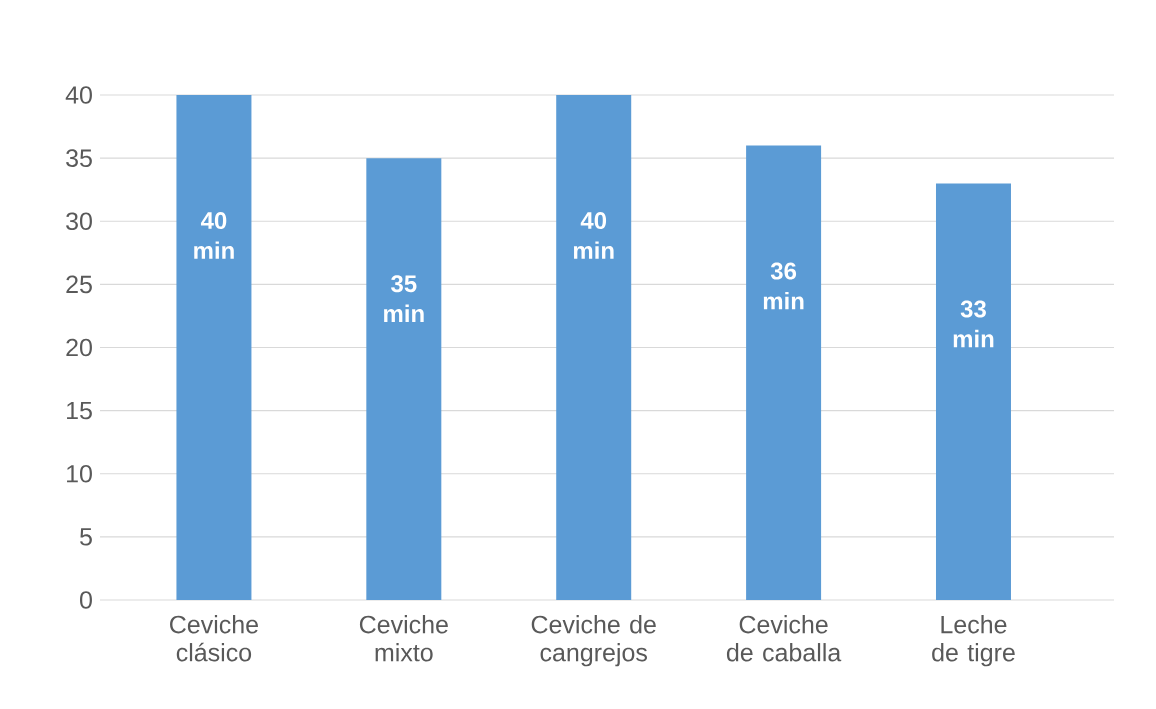 The image size is (1156, 709). Describe the element at coordinates (973, 324) in the screenshot. I see `data-label: 33 min` at that location.